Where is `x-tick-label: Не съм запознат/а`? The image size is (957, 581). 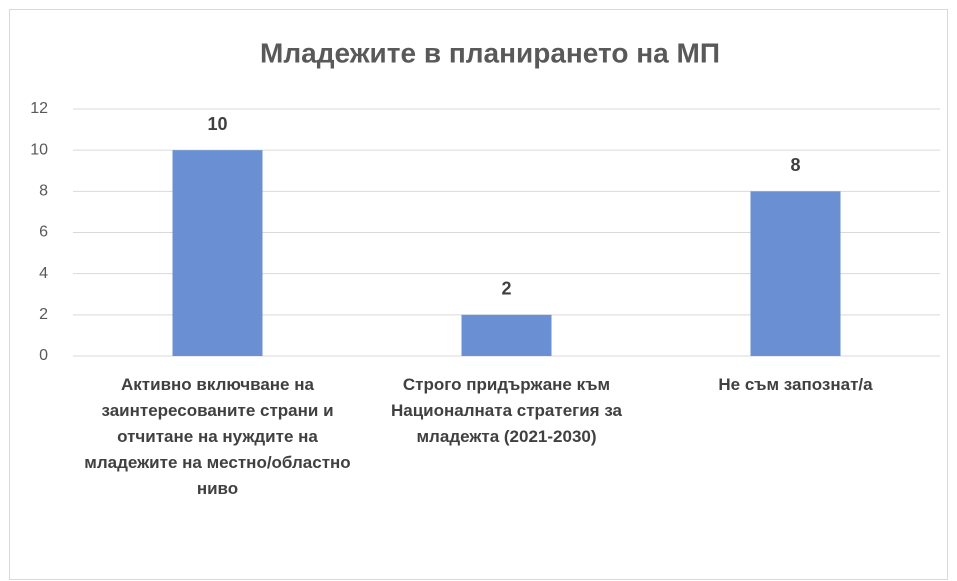 x-tick-label: Не съм запознат/а is located at coordinates (795, 384).